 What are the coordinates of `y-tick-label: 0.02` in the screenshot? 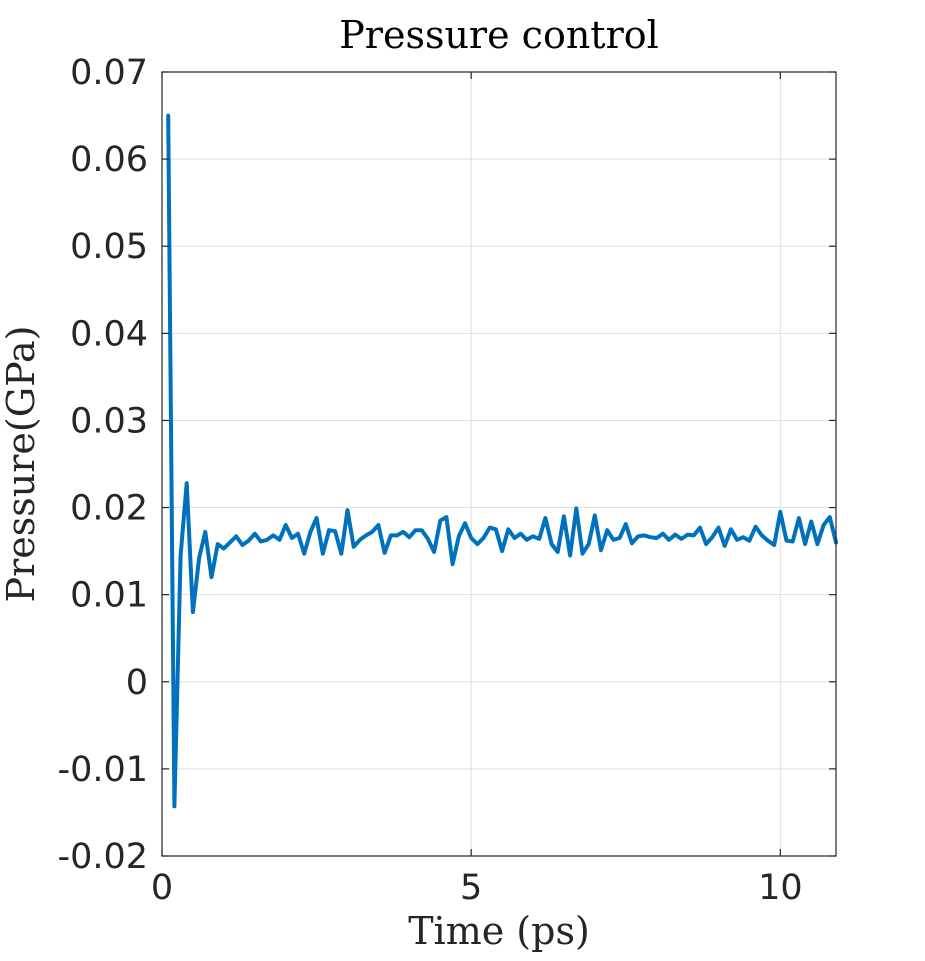 It's located at (109, 509).